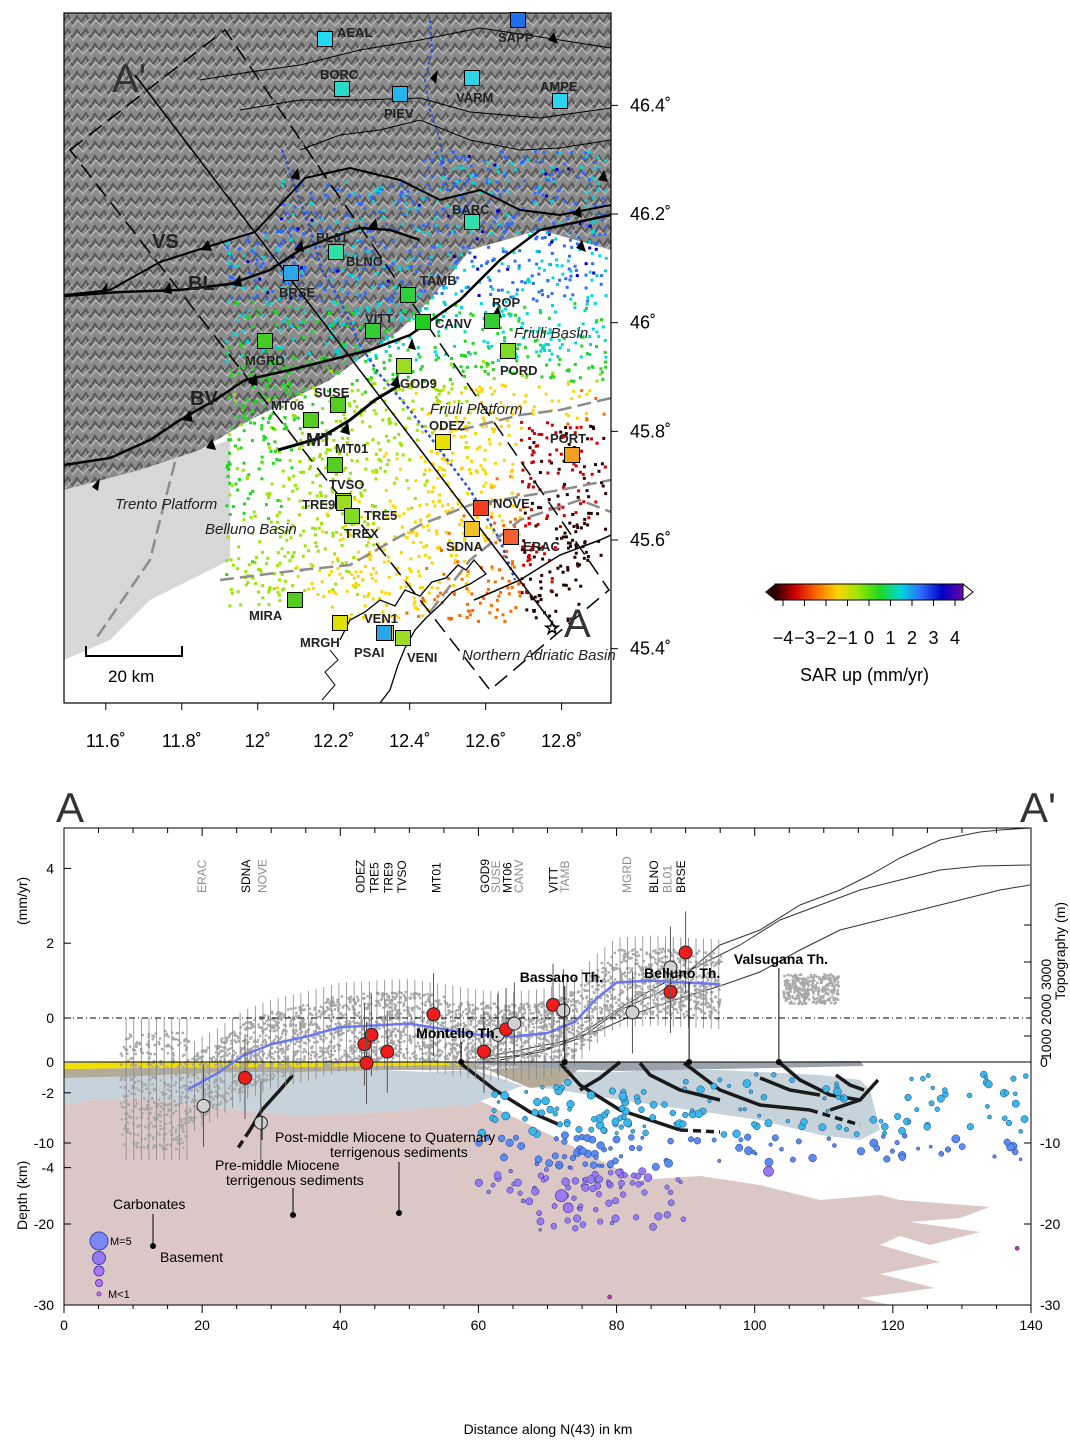  What do you see at coordinates (70, 807) in the screenshot?
I see `profile-end-a-label: A` at bounding box center [70, 807].